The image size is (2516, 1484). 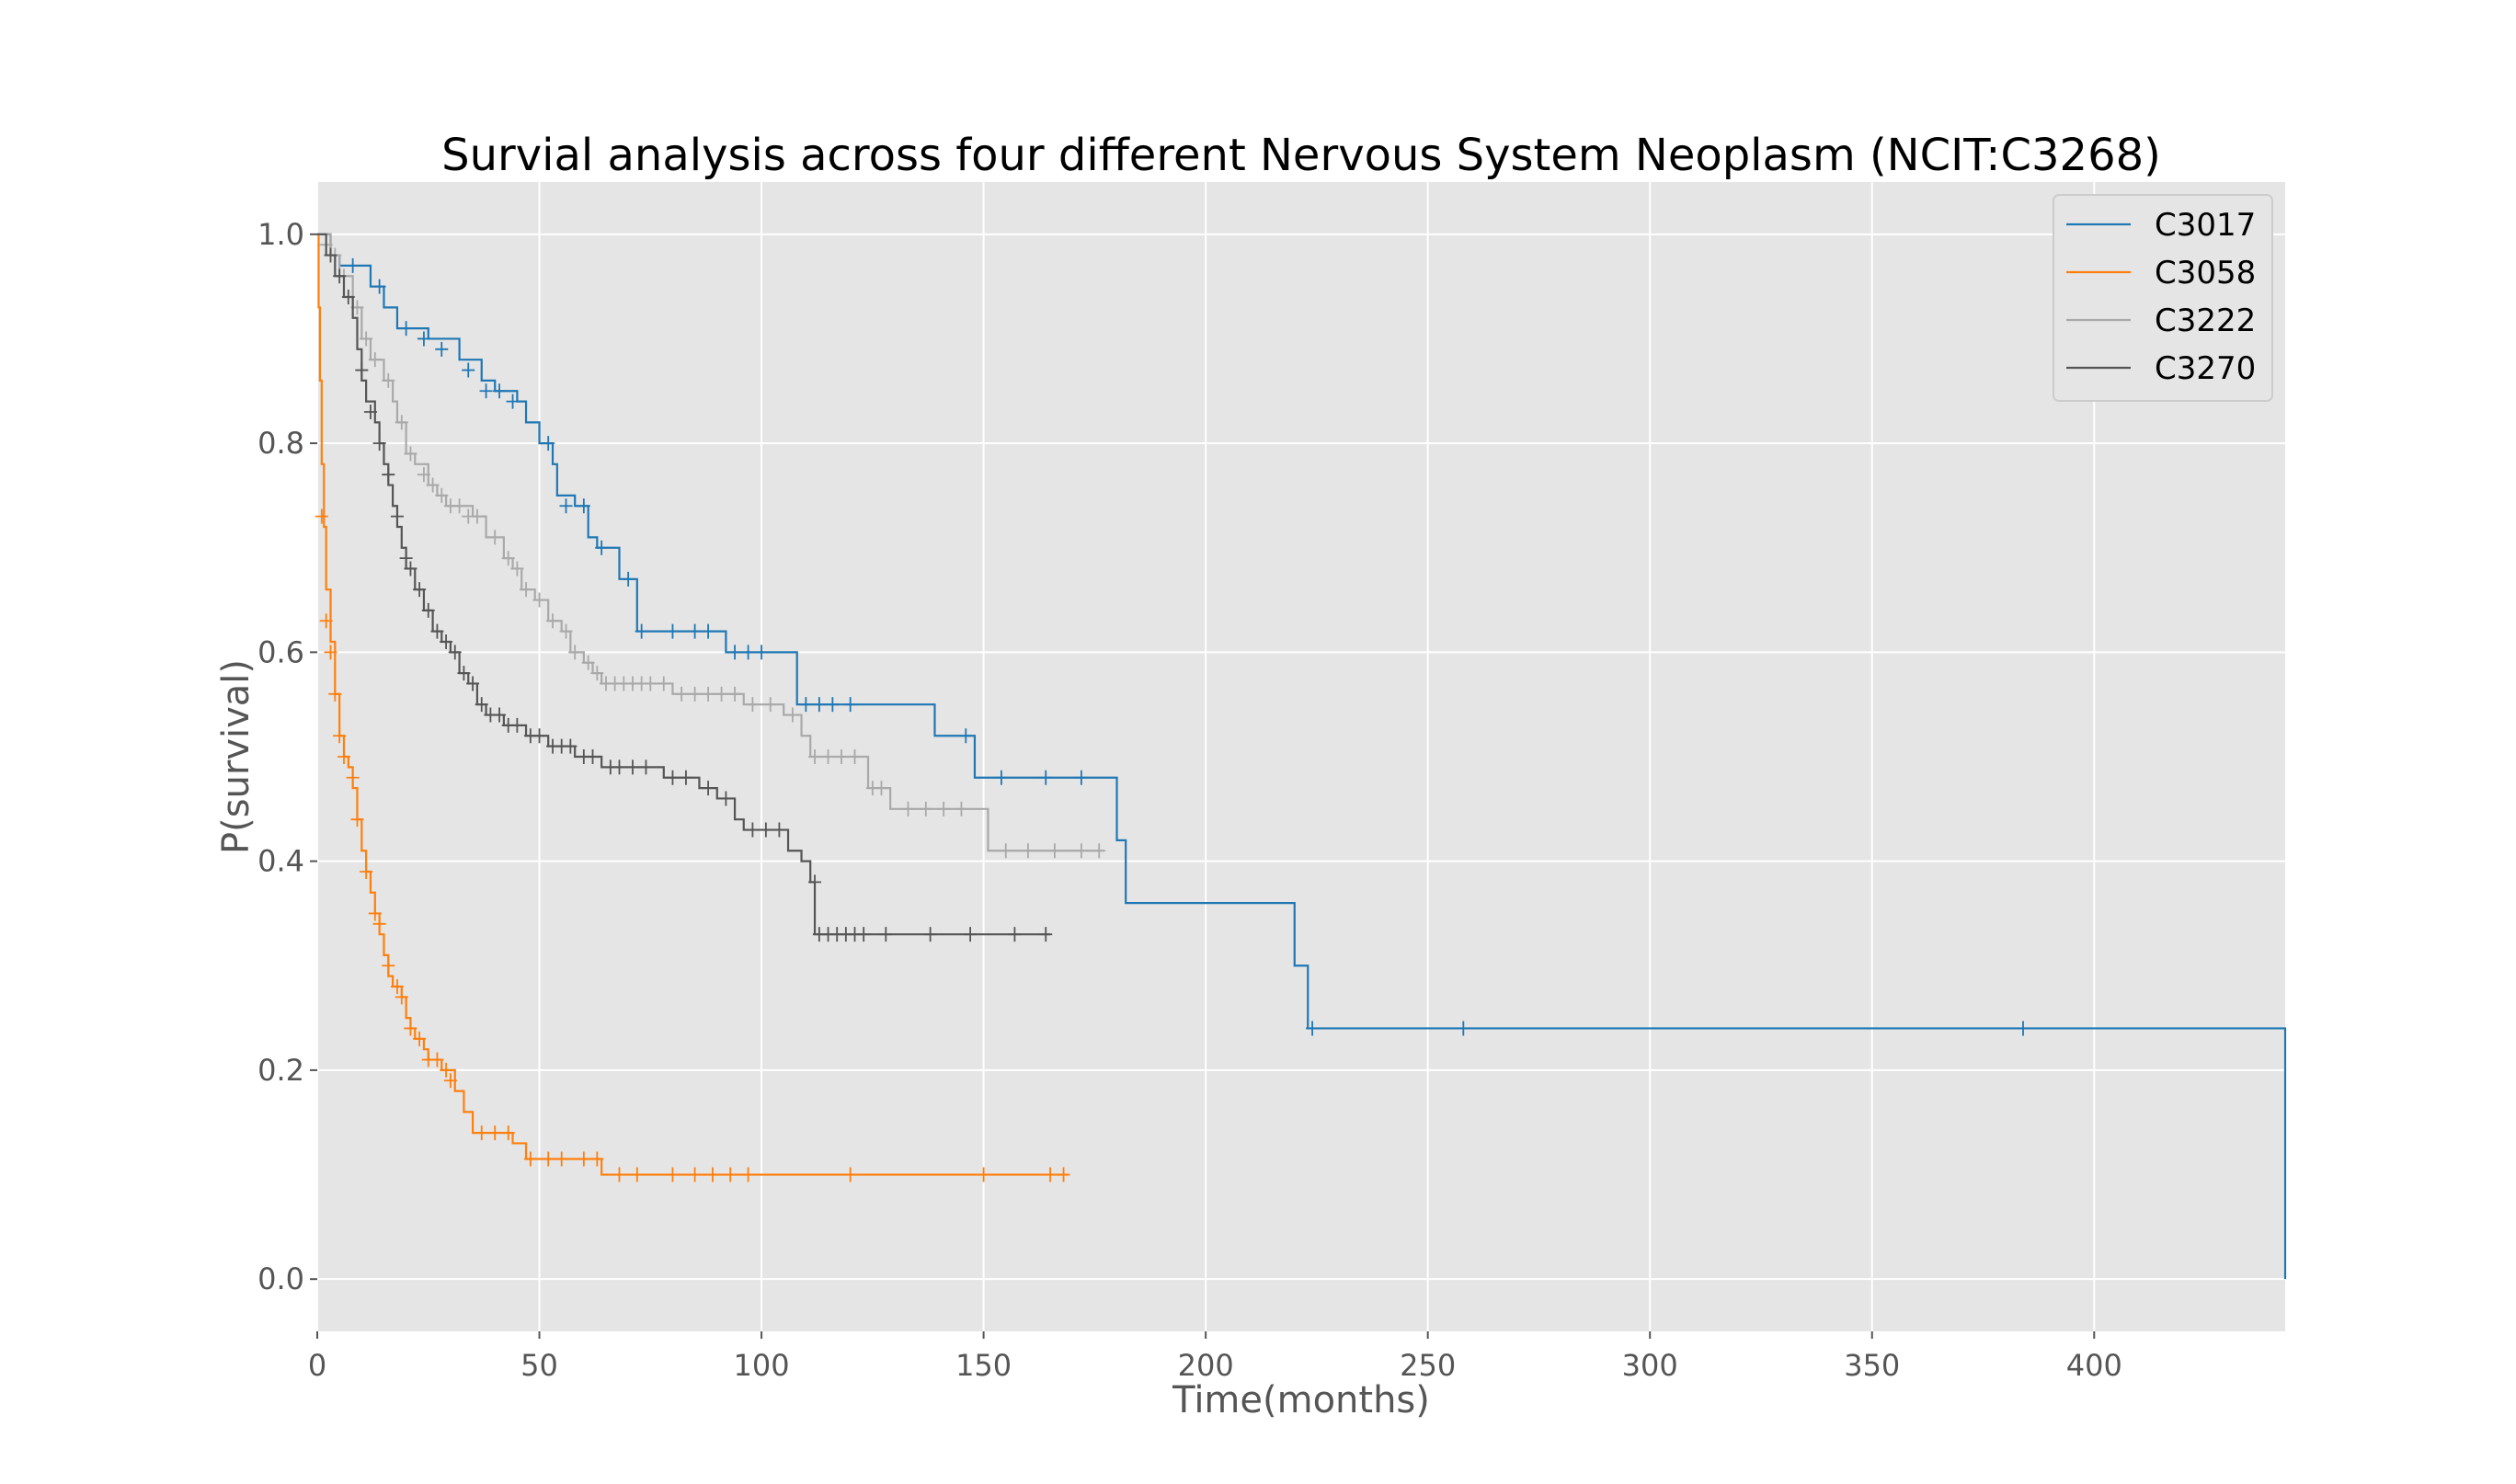 I want to click on y-tick-label: 0.8, so click(x=280, y=443).